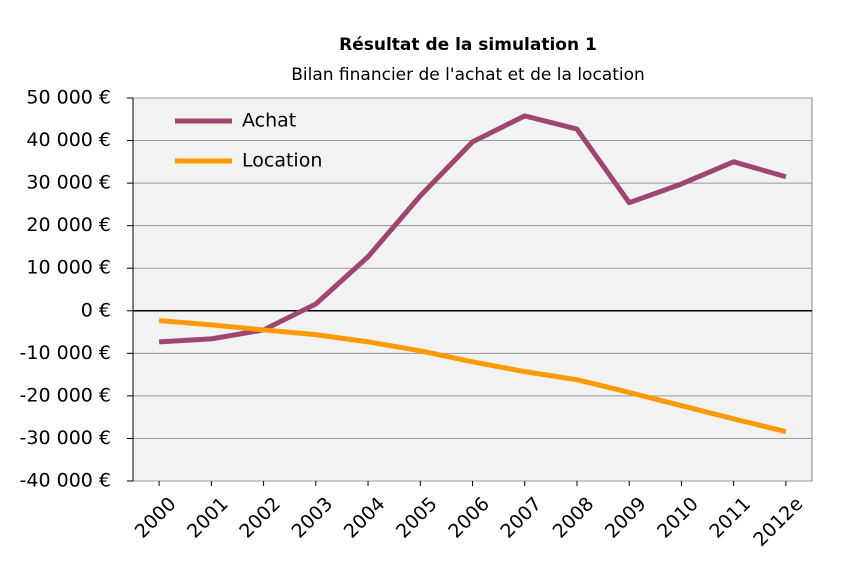 This screenshot has height=580, width=857. I want to click on x-tick-label: 2005, so click(417, 518).